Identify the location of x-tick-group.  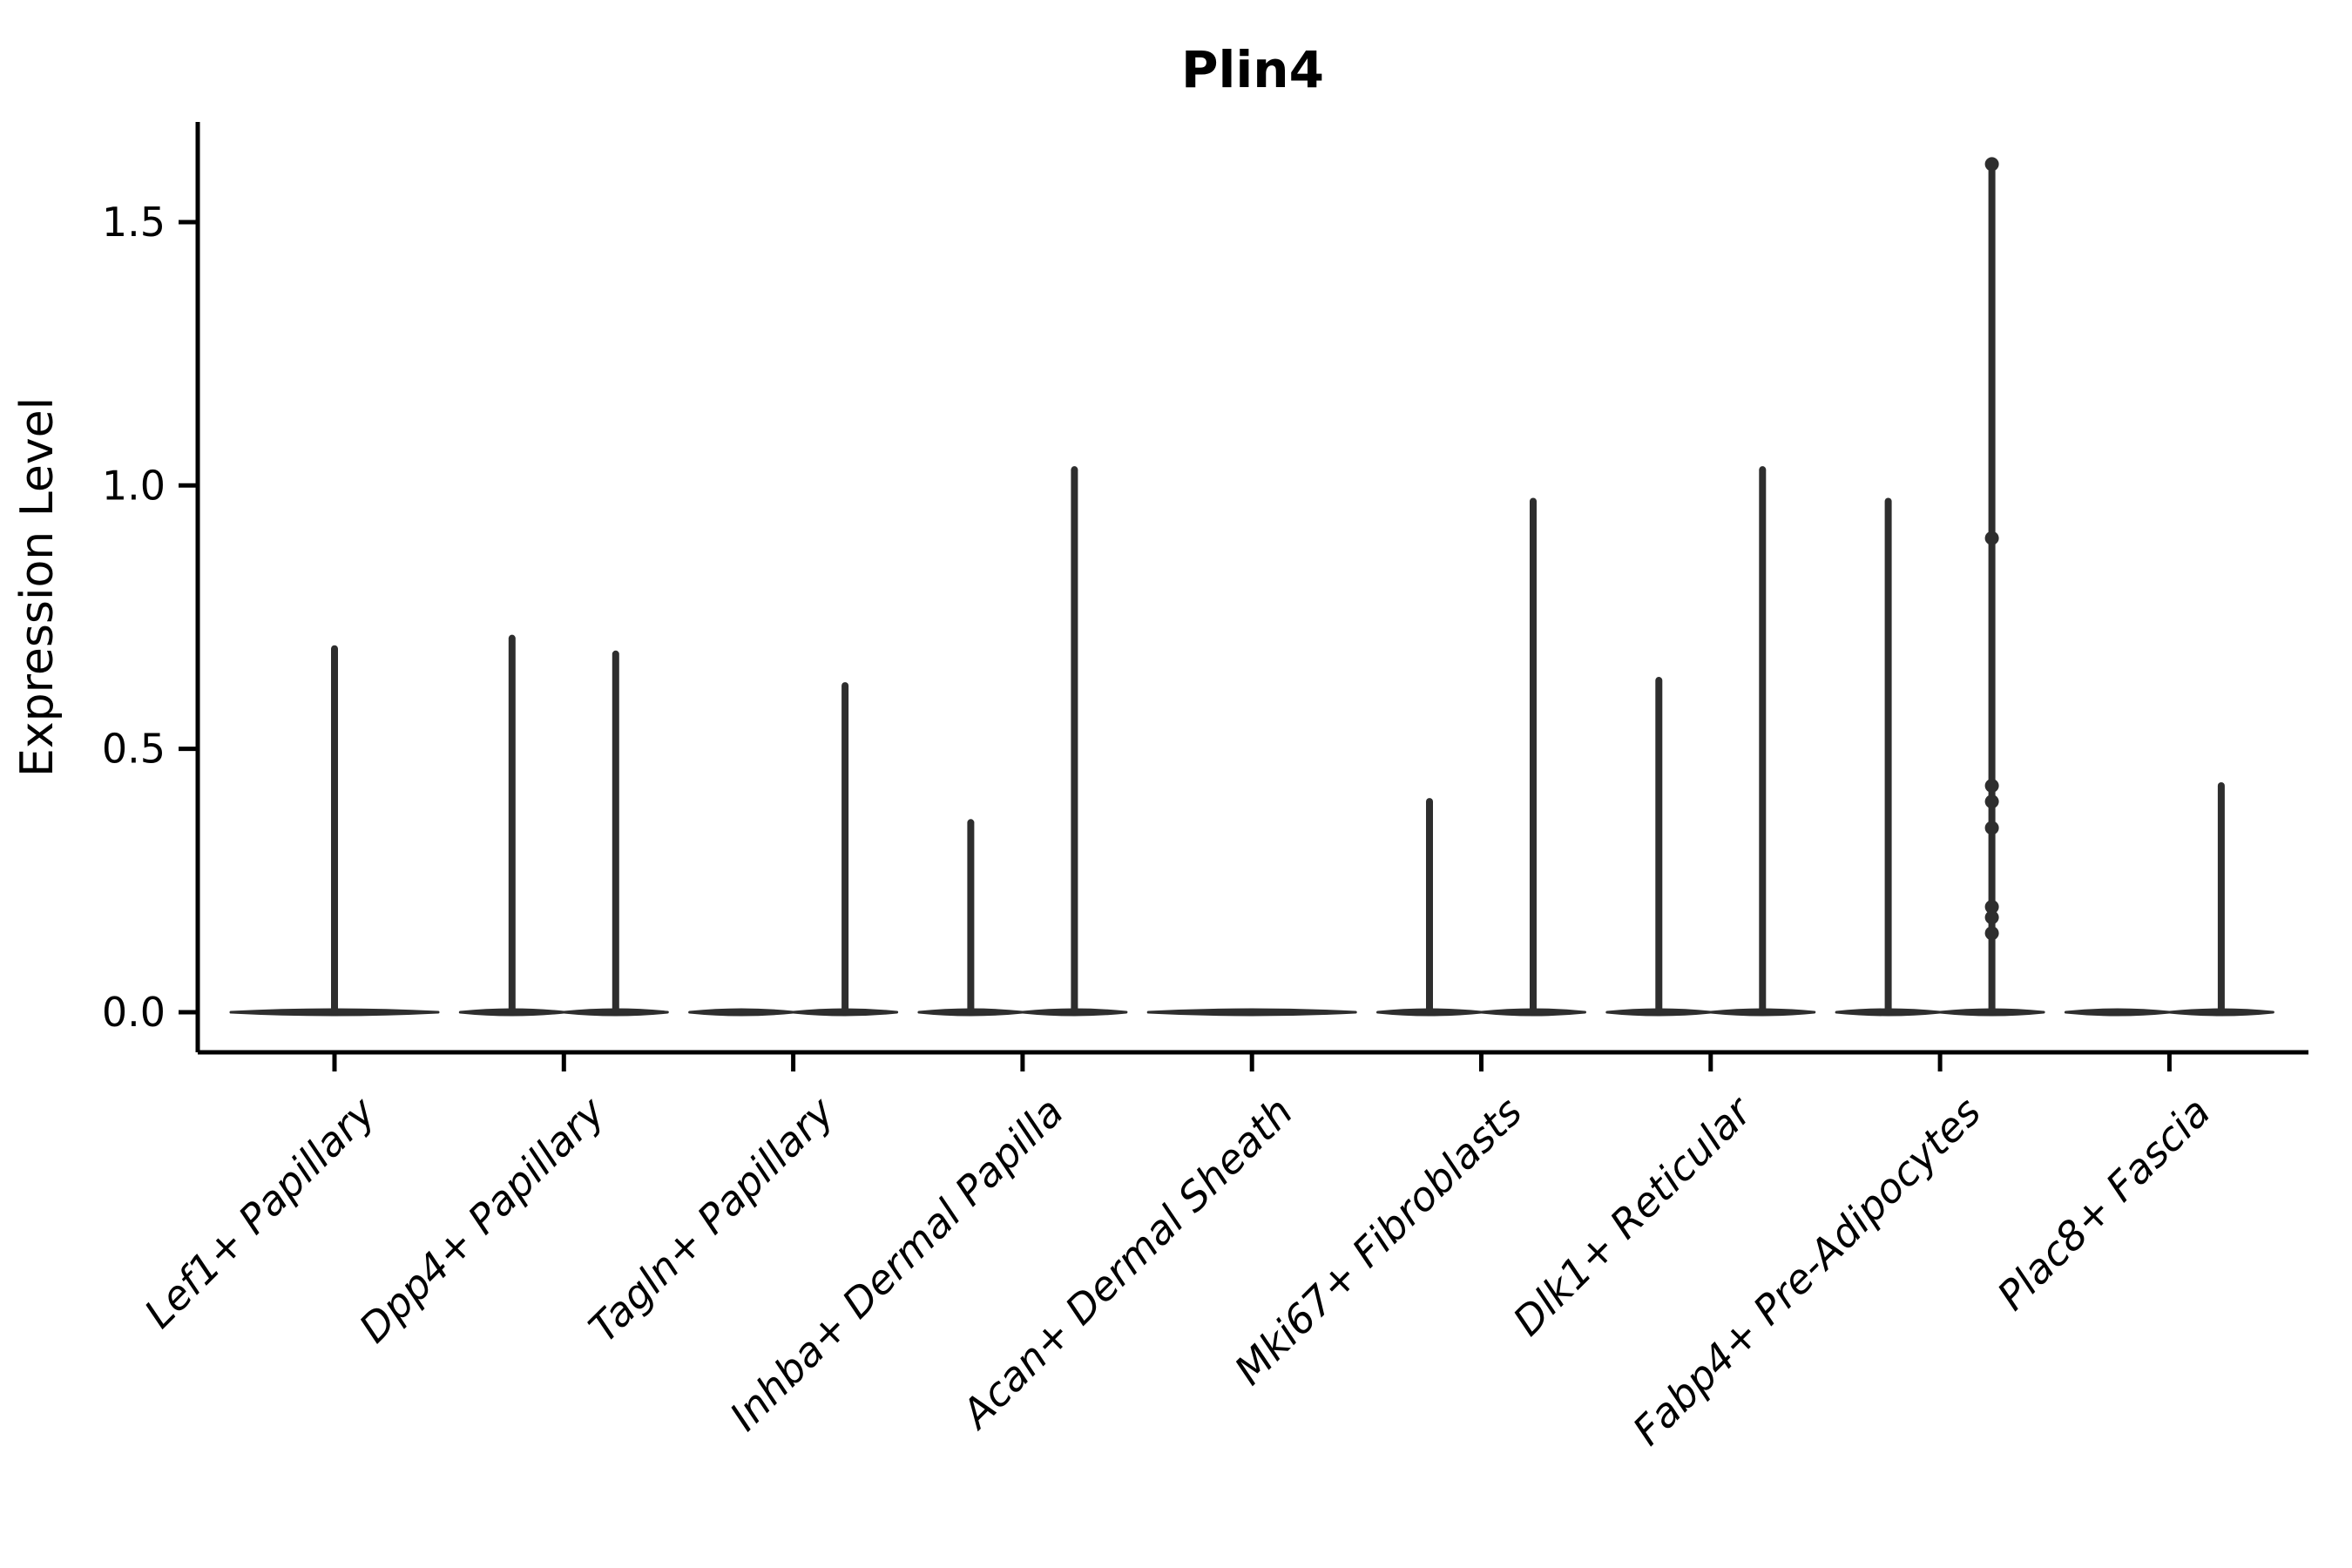
(1252, 1061).